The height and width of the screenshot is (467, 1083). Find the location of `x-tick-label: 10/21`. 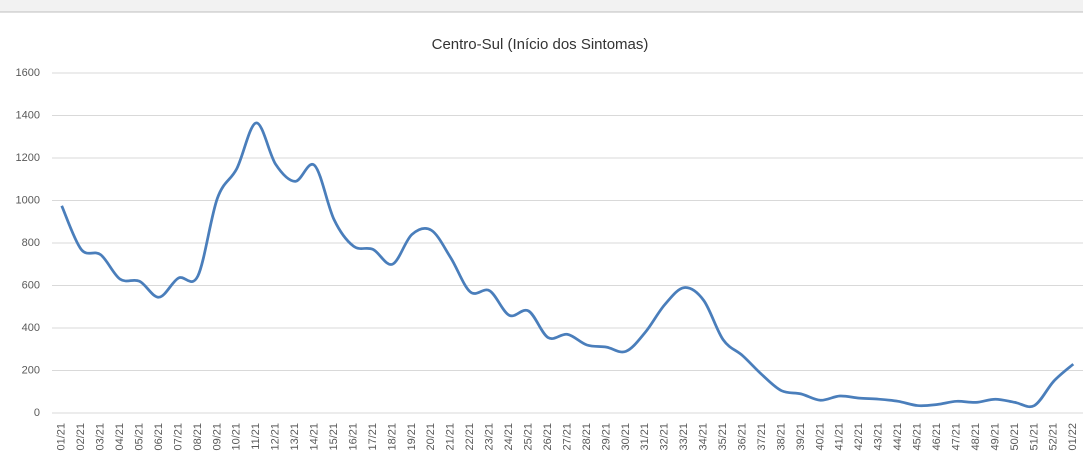

x-tick-label: 10/21 is located at coordinates (237, 437).